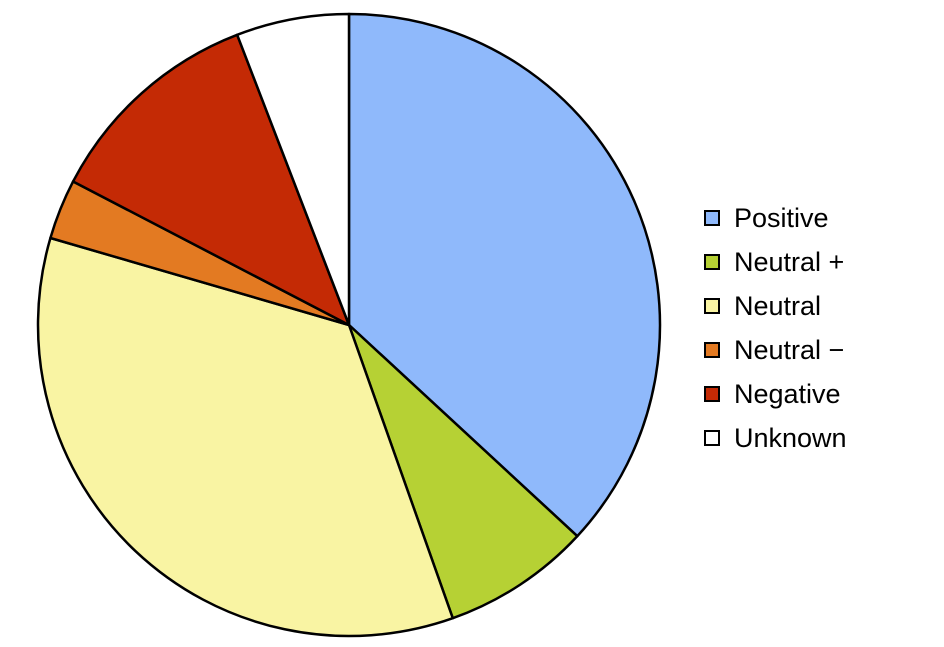 The height and width of the screenshot is (647, 944). Describe the element at coordinates (463, 471) in the screenshot. I see `pie-slice-neutral-plus` at that location.